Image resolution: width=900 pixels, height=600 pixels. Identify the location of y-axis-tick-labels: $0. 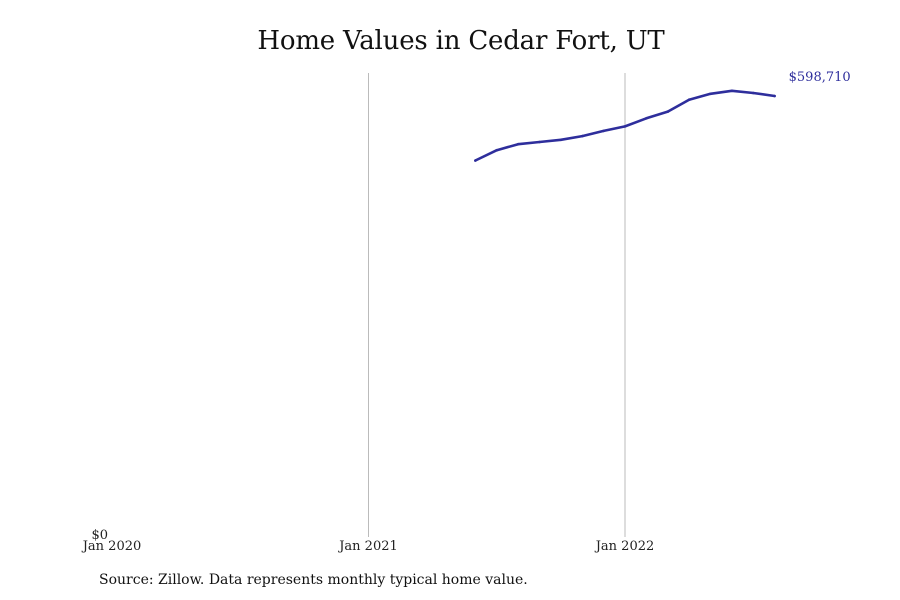
(99, 535).